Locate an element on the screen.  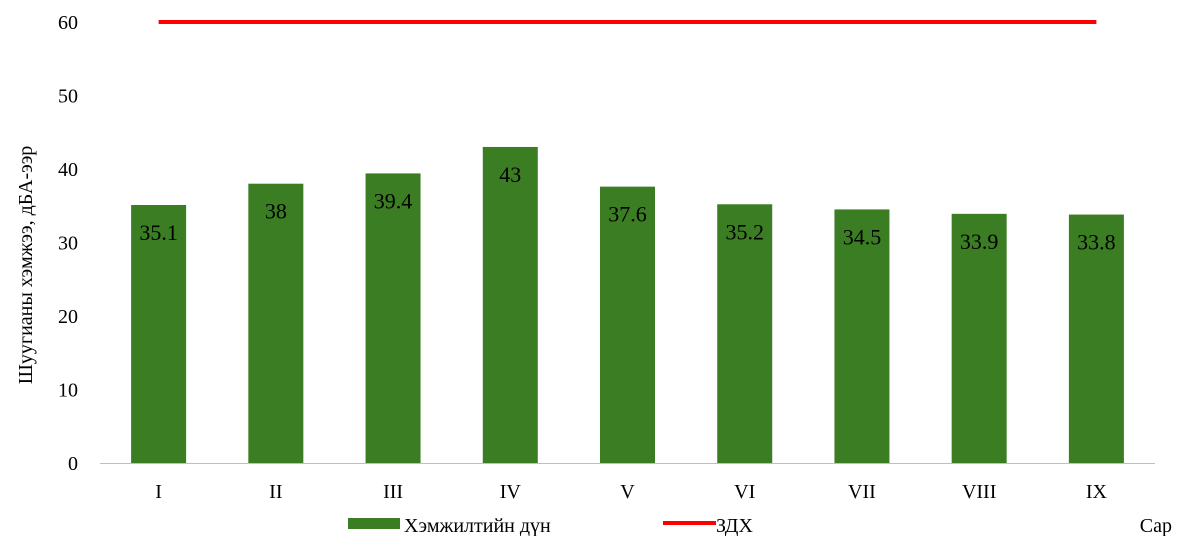
y-tick-label: 30 is located at coordinates (68, 244).